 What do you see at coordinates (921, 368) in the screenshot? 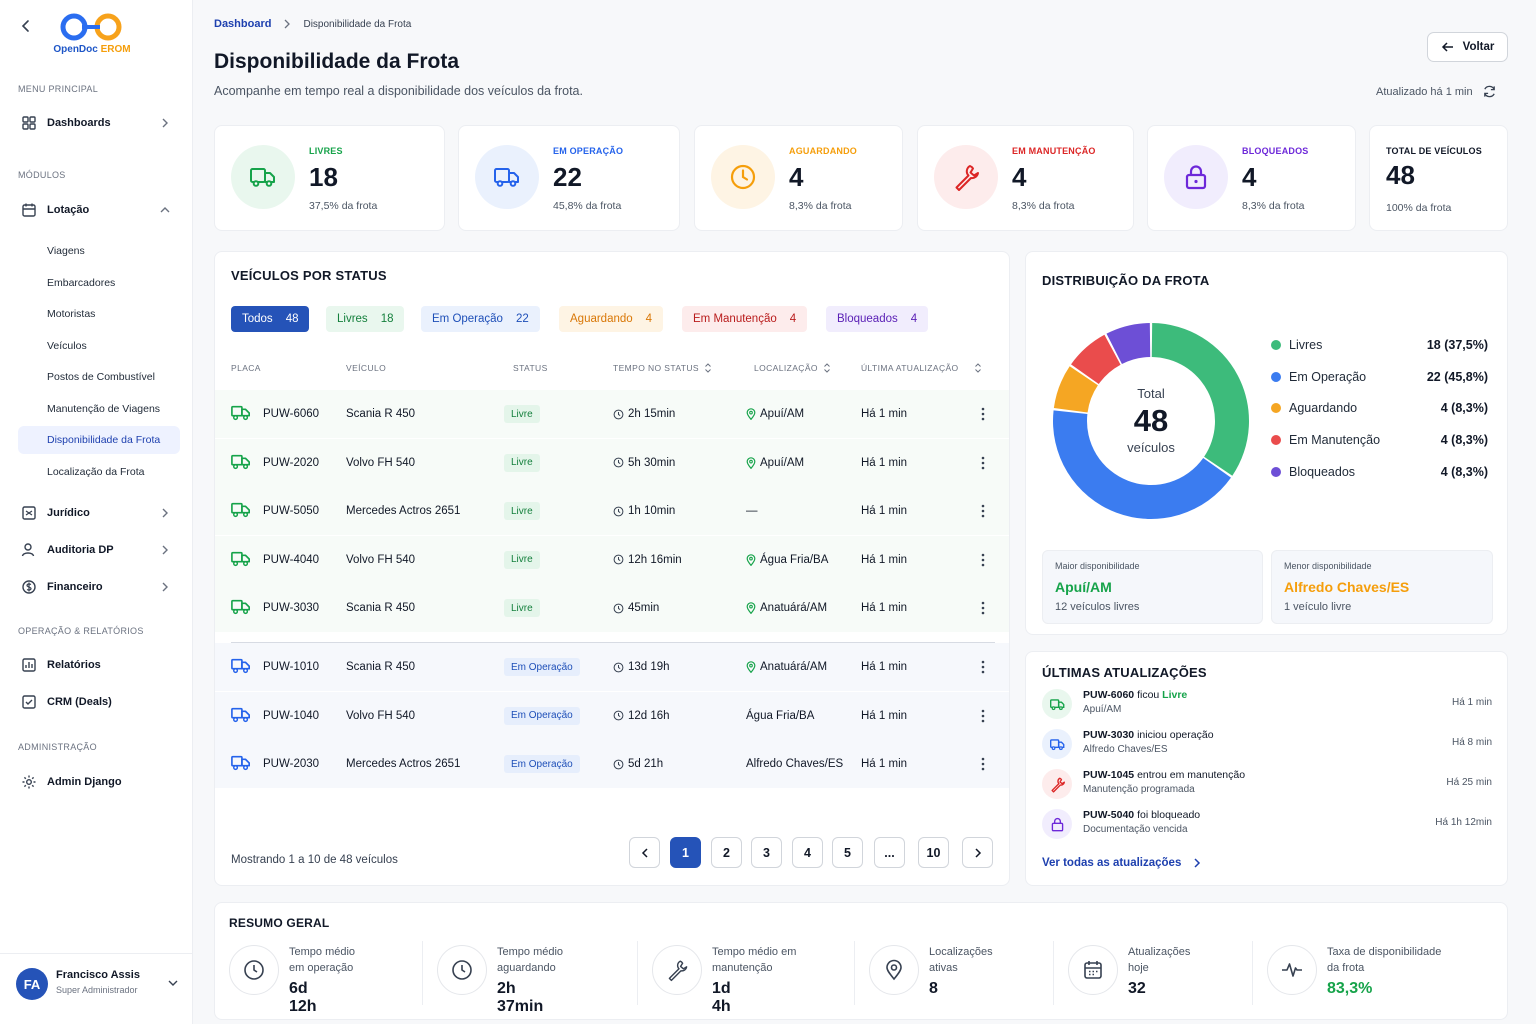
I see `column-atualizacao: ÚLTIMA ATUALIZAÇÃO` at bounding box center [921, 368].